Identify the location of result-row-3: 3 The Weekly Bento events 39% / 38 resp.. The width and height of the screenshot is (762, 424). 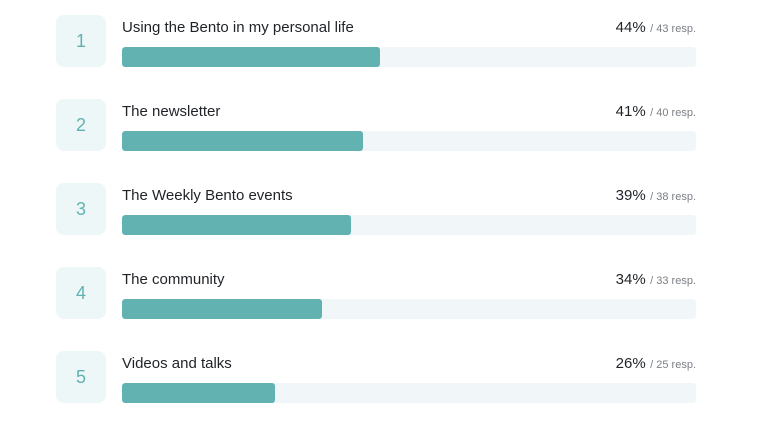
(381, 211).